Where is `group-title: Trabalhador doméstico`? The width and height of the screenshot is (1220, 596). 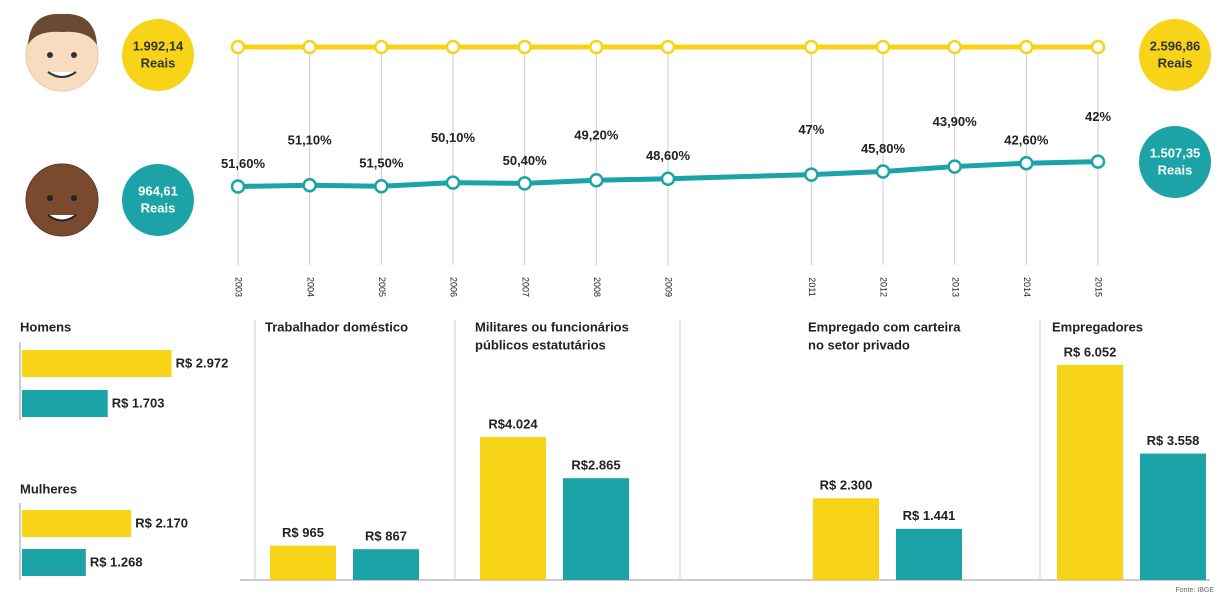
group-title: Trabalhador doméstico is located at coordinates (336, 326).